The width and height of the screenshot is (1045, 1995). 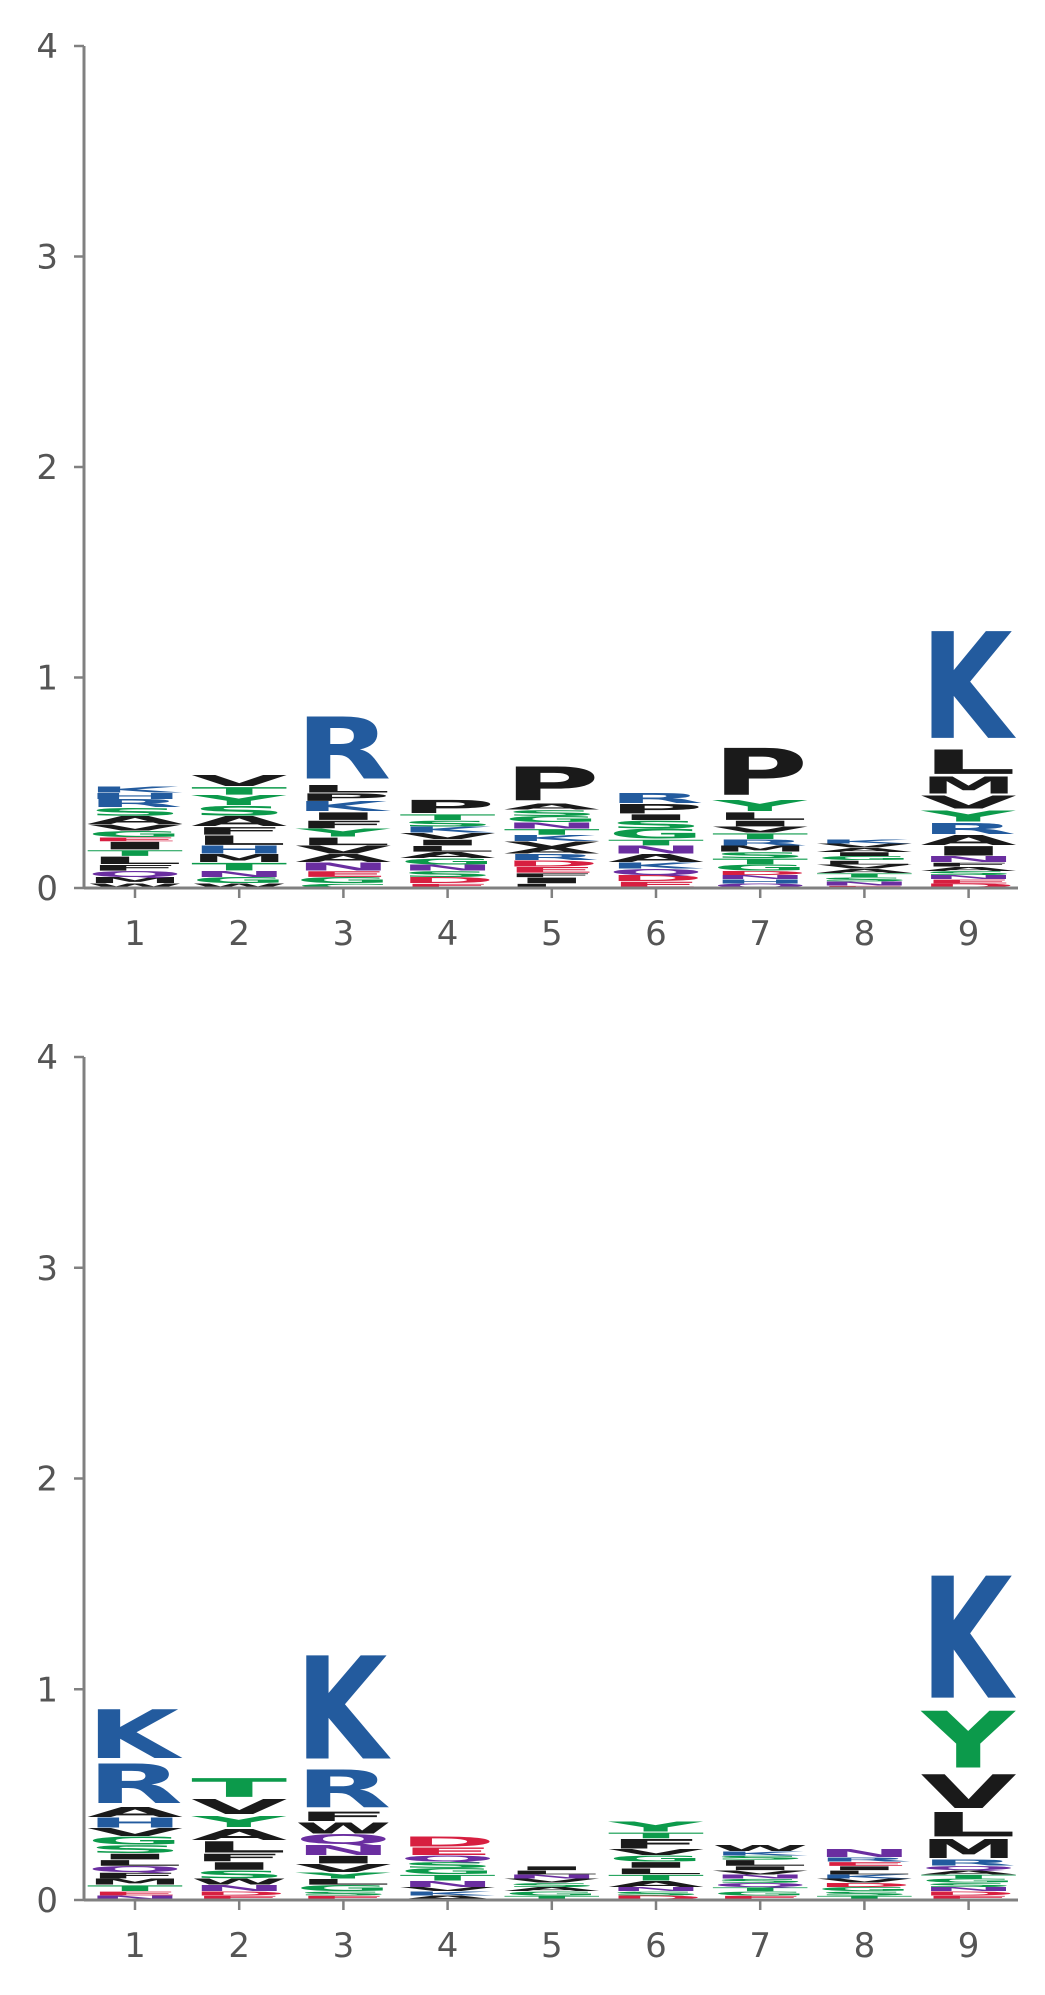 What do you see at coordinates (448, 855) in the screenshot?
I see `logo-letter-A-pos4-5: A` at bounding box center [448, 855].